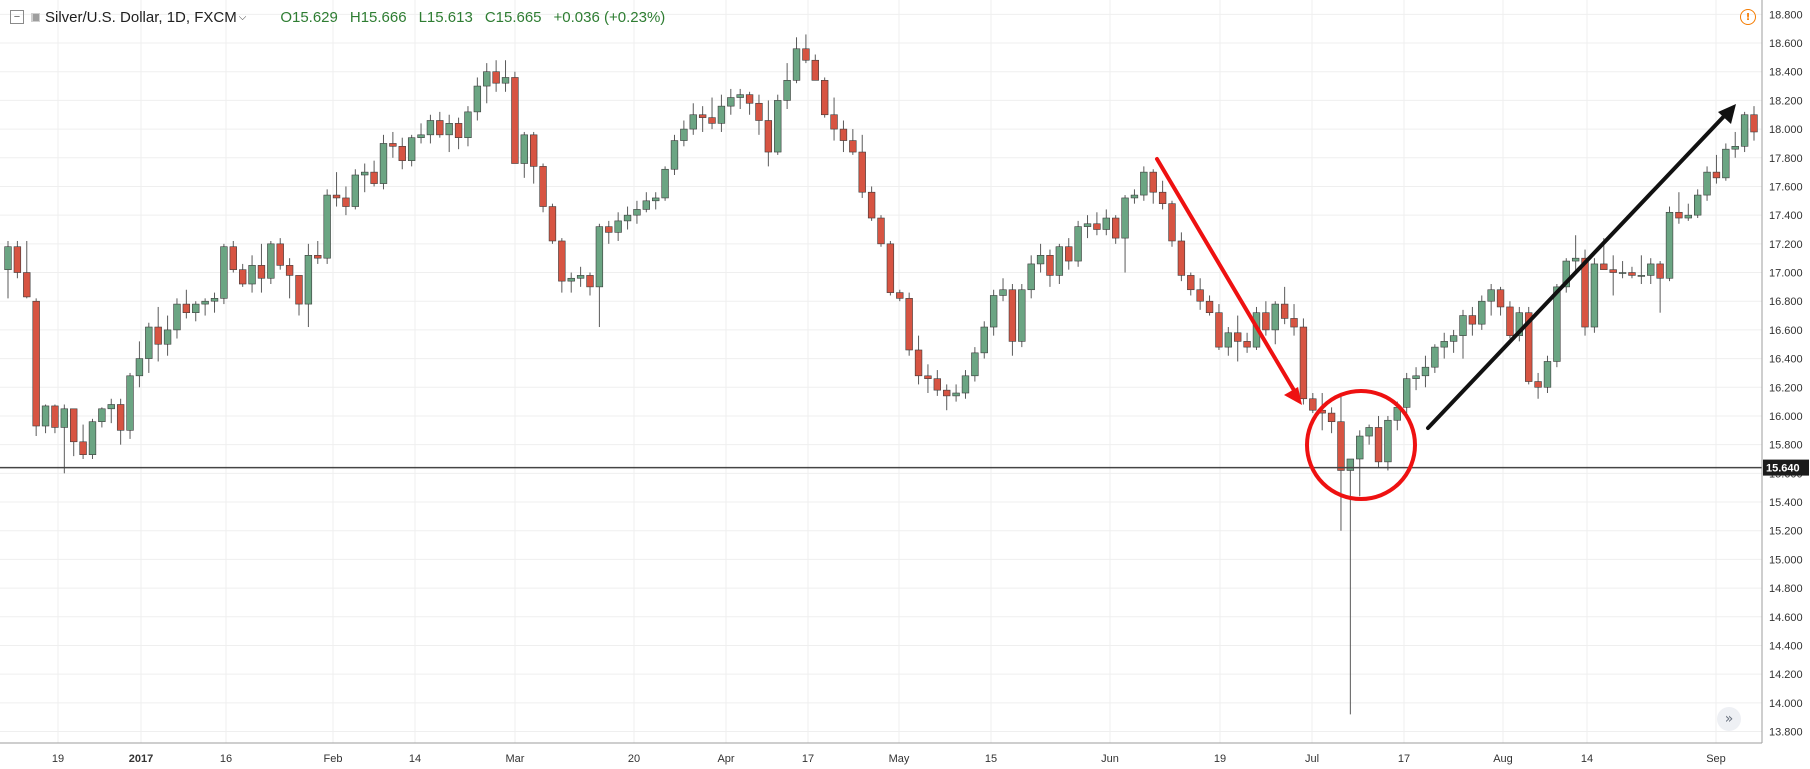 The height and width of the screenshot is (769, 1810). I want to click on symbol-label: Silver/U.S. Dollar, 1D, FXCM, so click(141, 17).